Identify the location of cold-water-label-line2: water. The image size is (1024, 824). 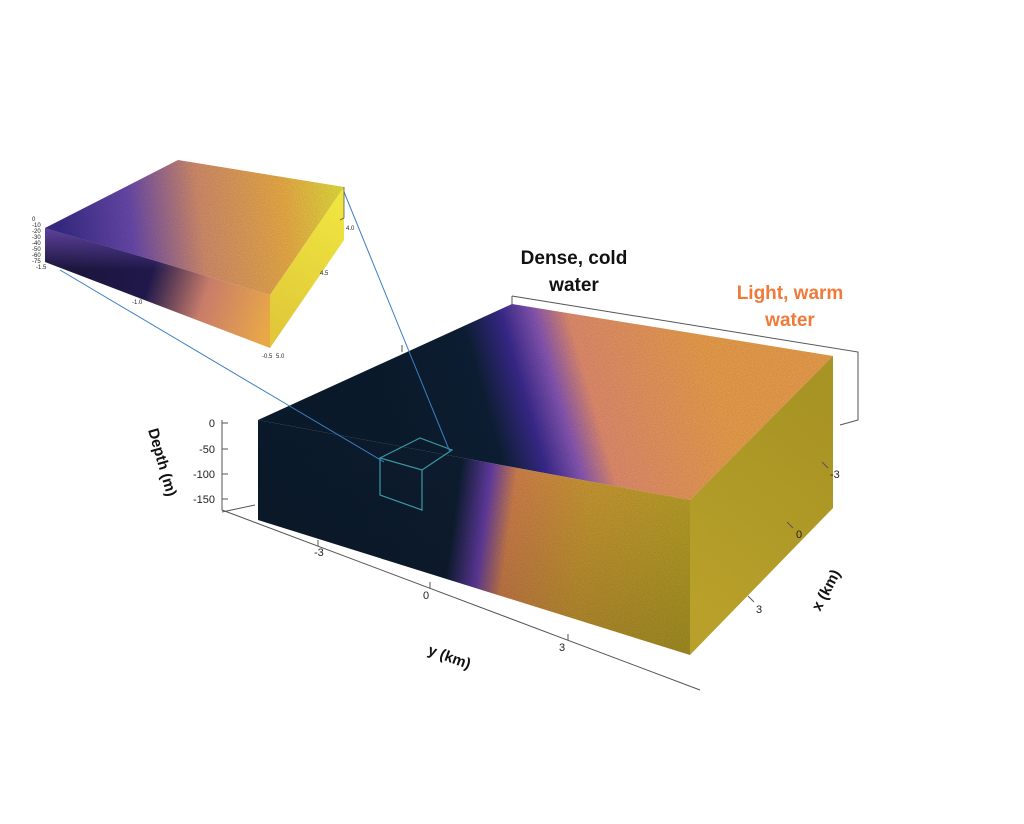
(573, 285).